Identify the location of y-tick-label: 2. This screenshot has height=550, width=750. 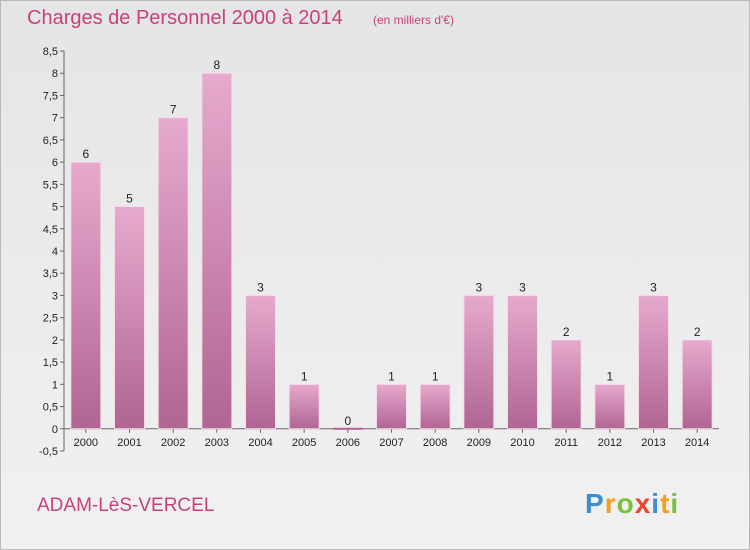
(55, 341).